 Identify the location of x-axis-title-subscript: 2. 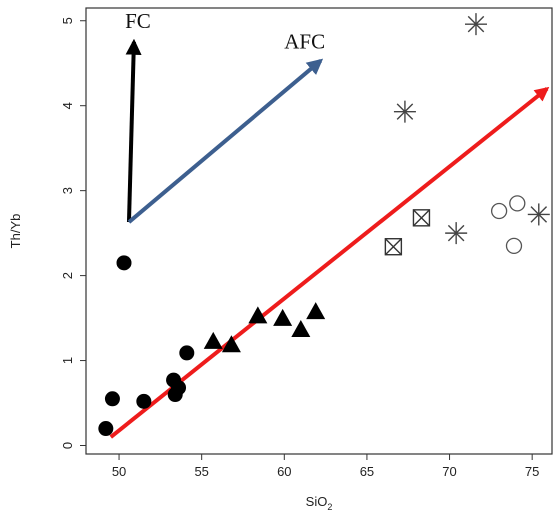
(329, 507).